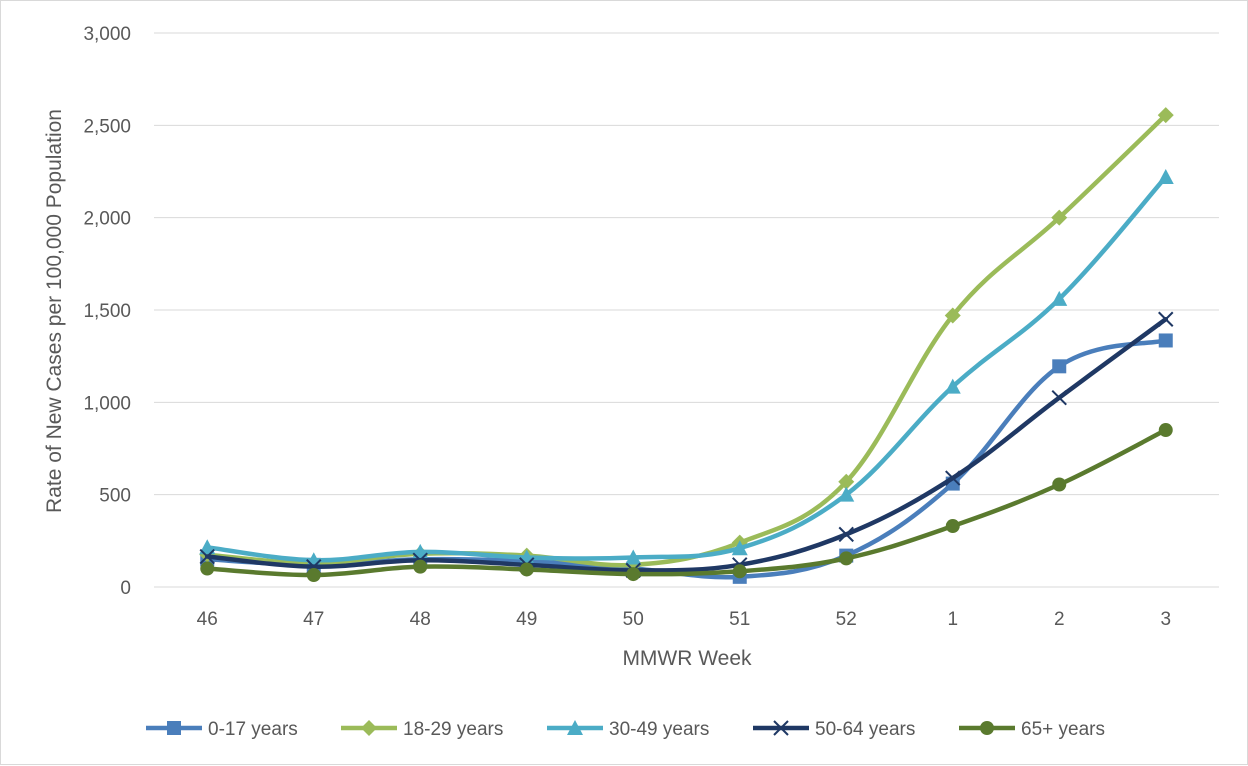 The height and width of the screenshot is (766, 1248). Describe the element at coordinates (125, 588) in the screenshot. I see `y-tick-label: 0` at that location.